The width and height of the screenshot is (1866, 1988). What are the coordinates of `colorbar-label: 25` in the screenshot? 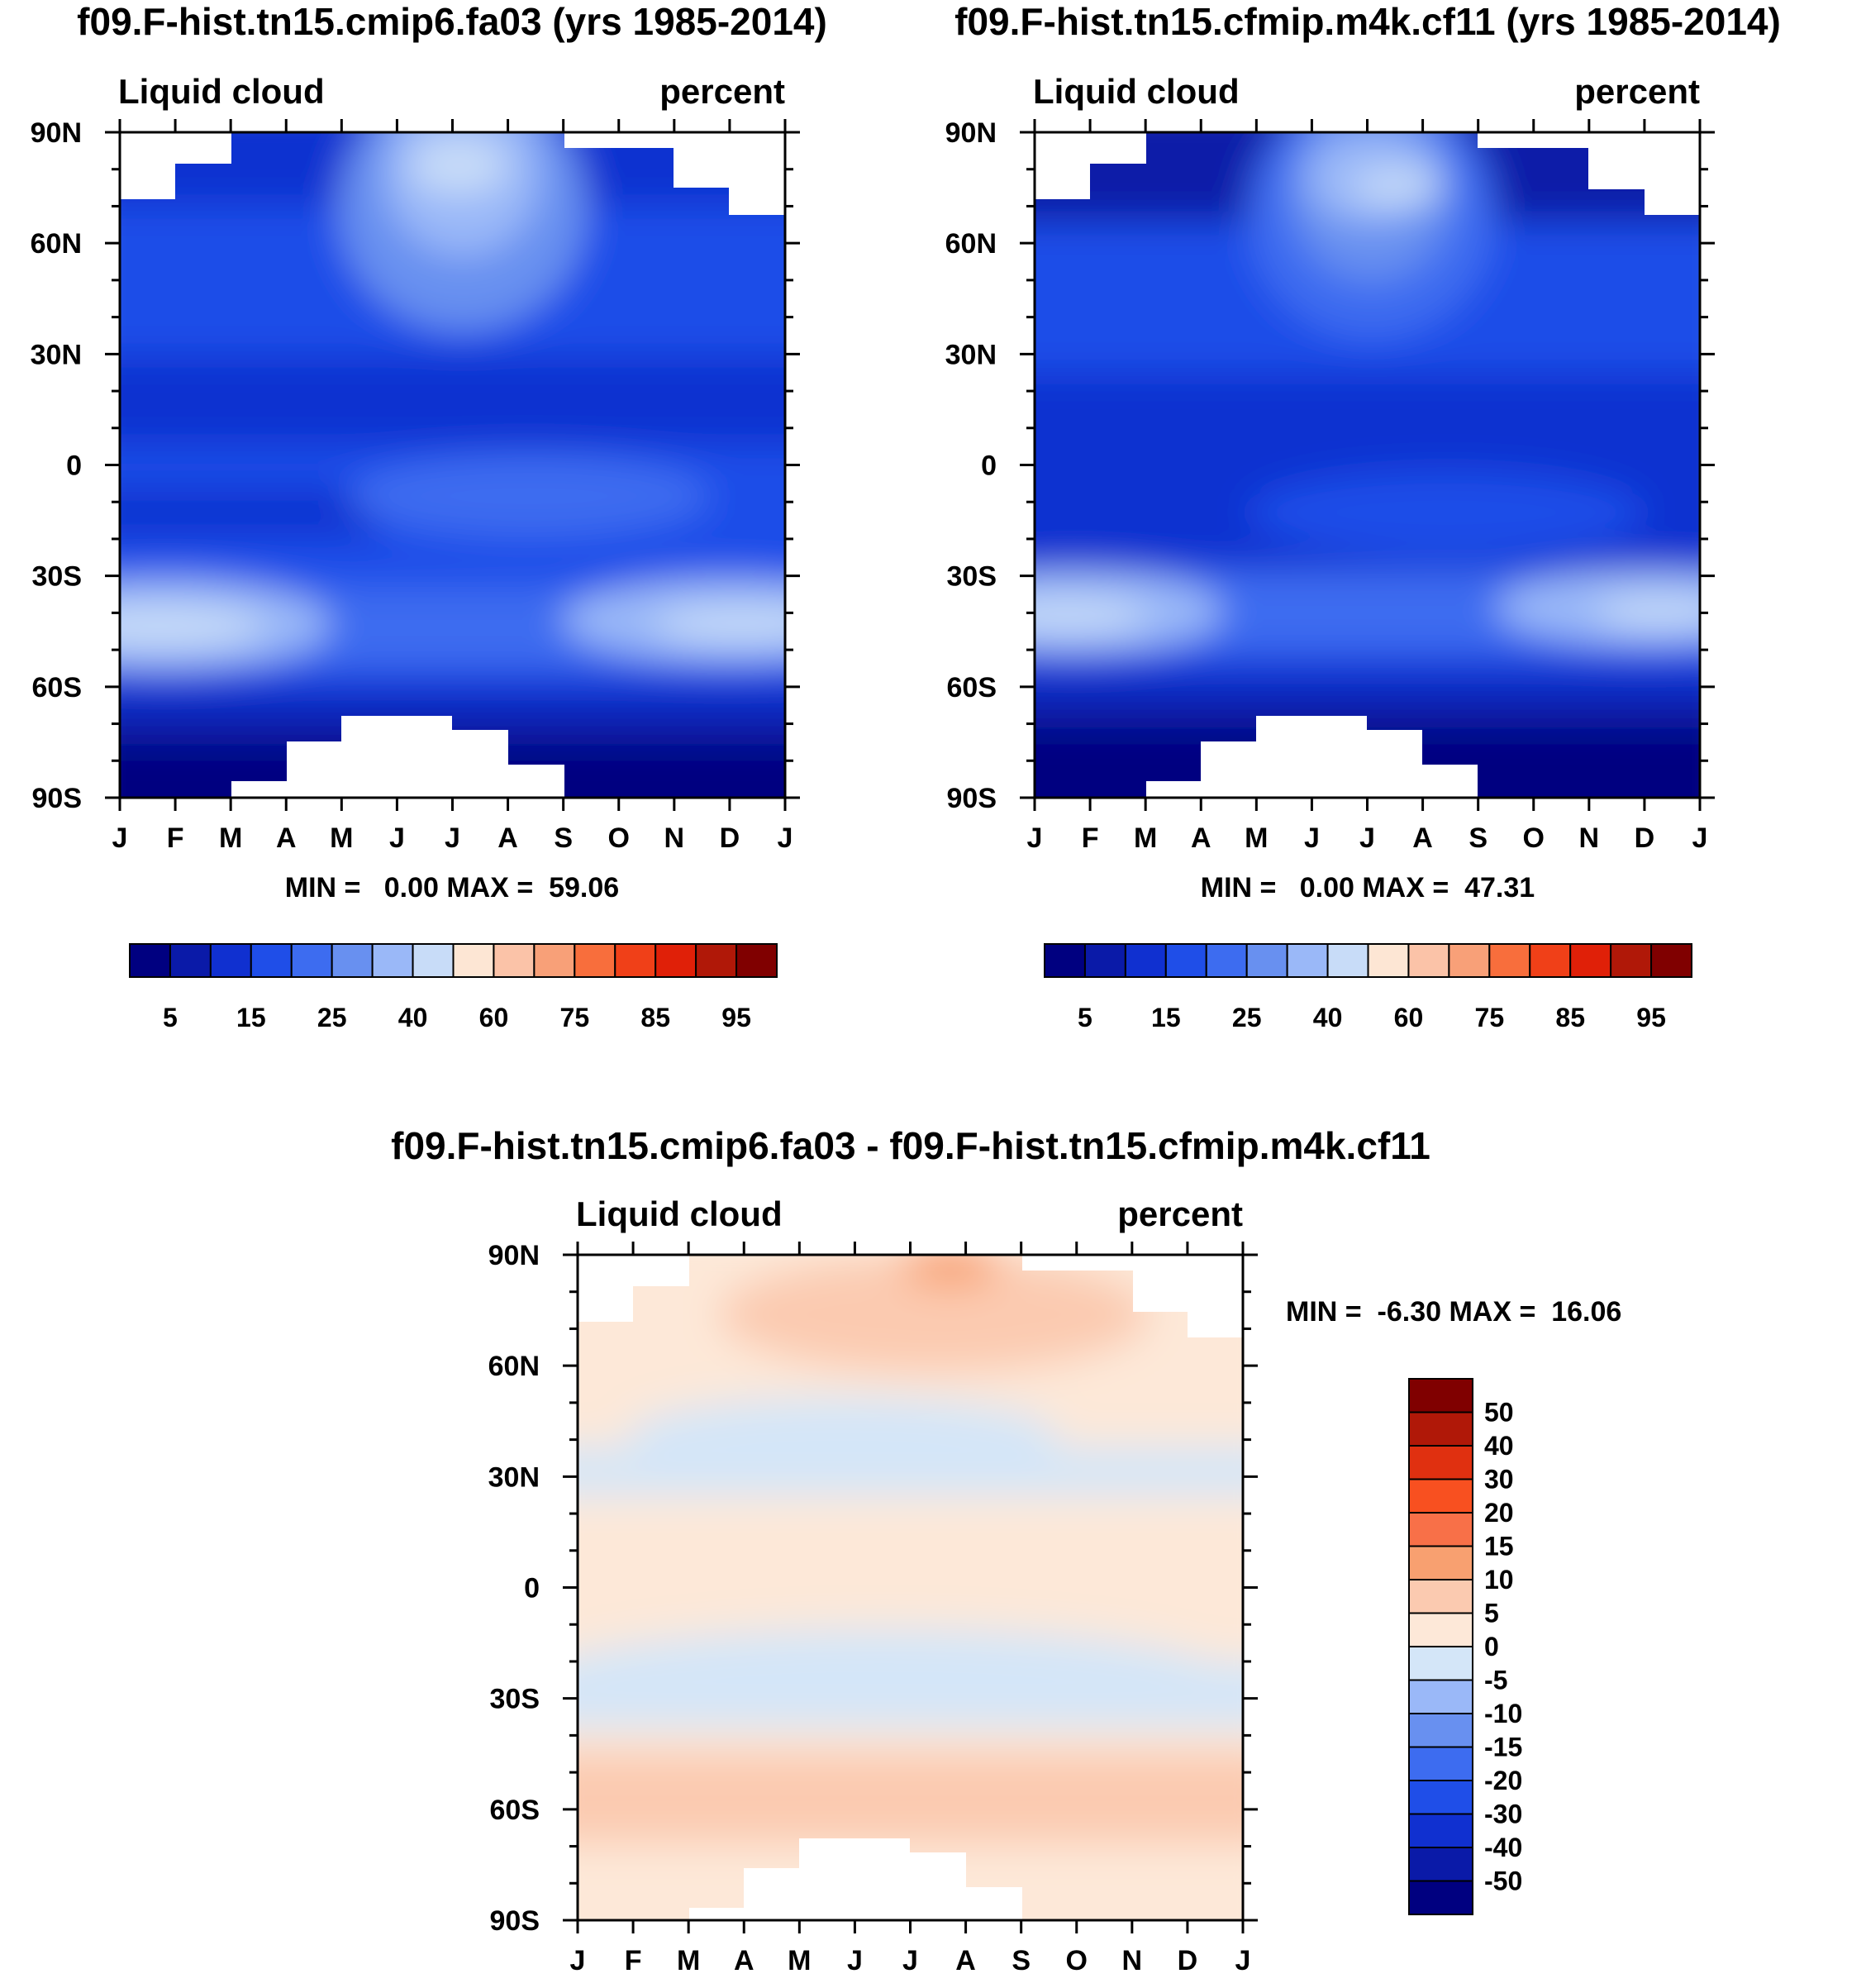 It's located at (332, 1017).